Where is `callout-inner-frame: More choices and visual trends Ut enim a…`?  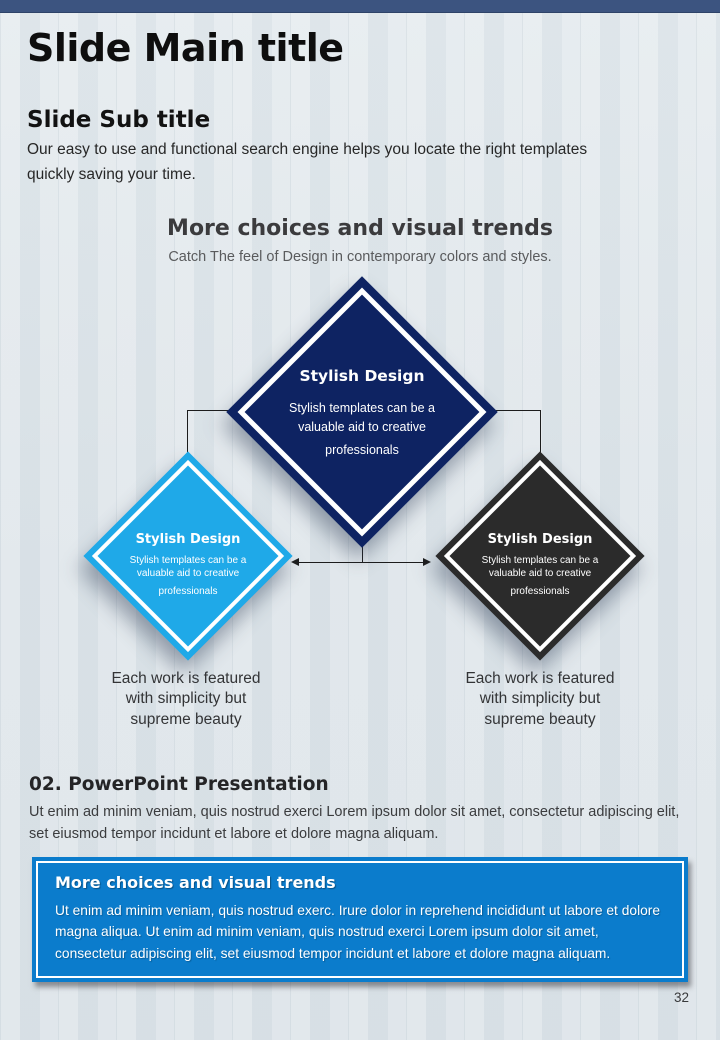
callout-inner-frame: More choices and visual trends Ut enim a… is located at coordinates (360, 920).